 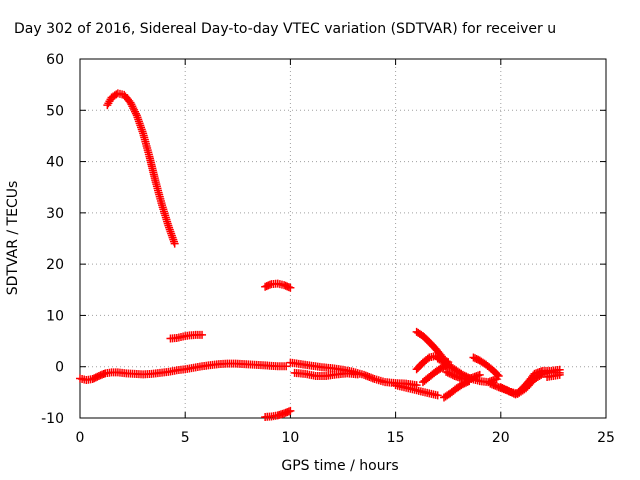 What do you see at coordinates (52, 239) in the screenshot?
I see `y-tick-labels: -10 0 10 20 30 40 50 60` at bounding box center [52, 239].